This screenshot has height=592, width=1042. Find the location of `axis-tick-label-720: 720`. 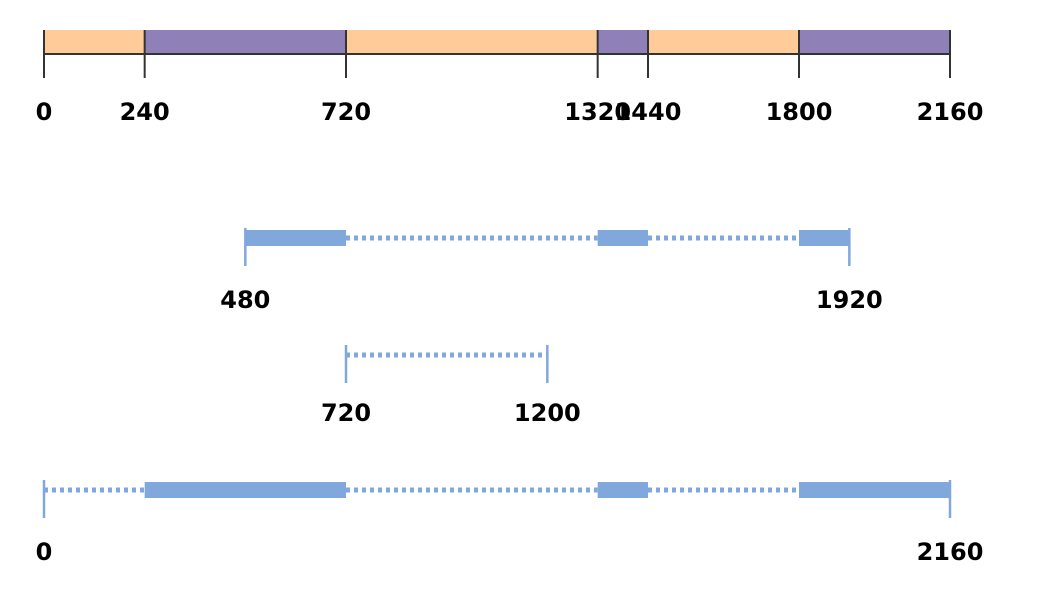

axis-tick-label-720: 720 is located at coordinates (346, 112).